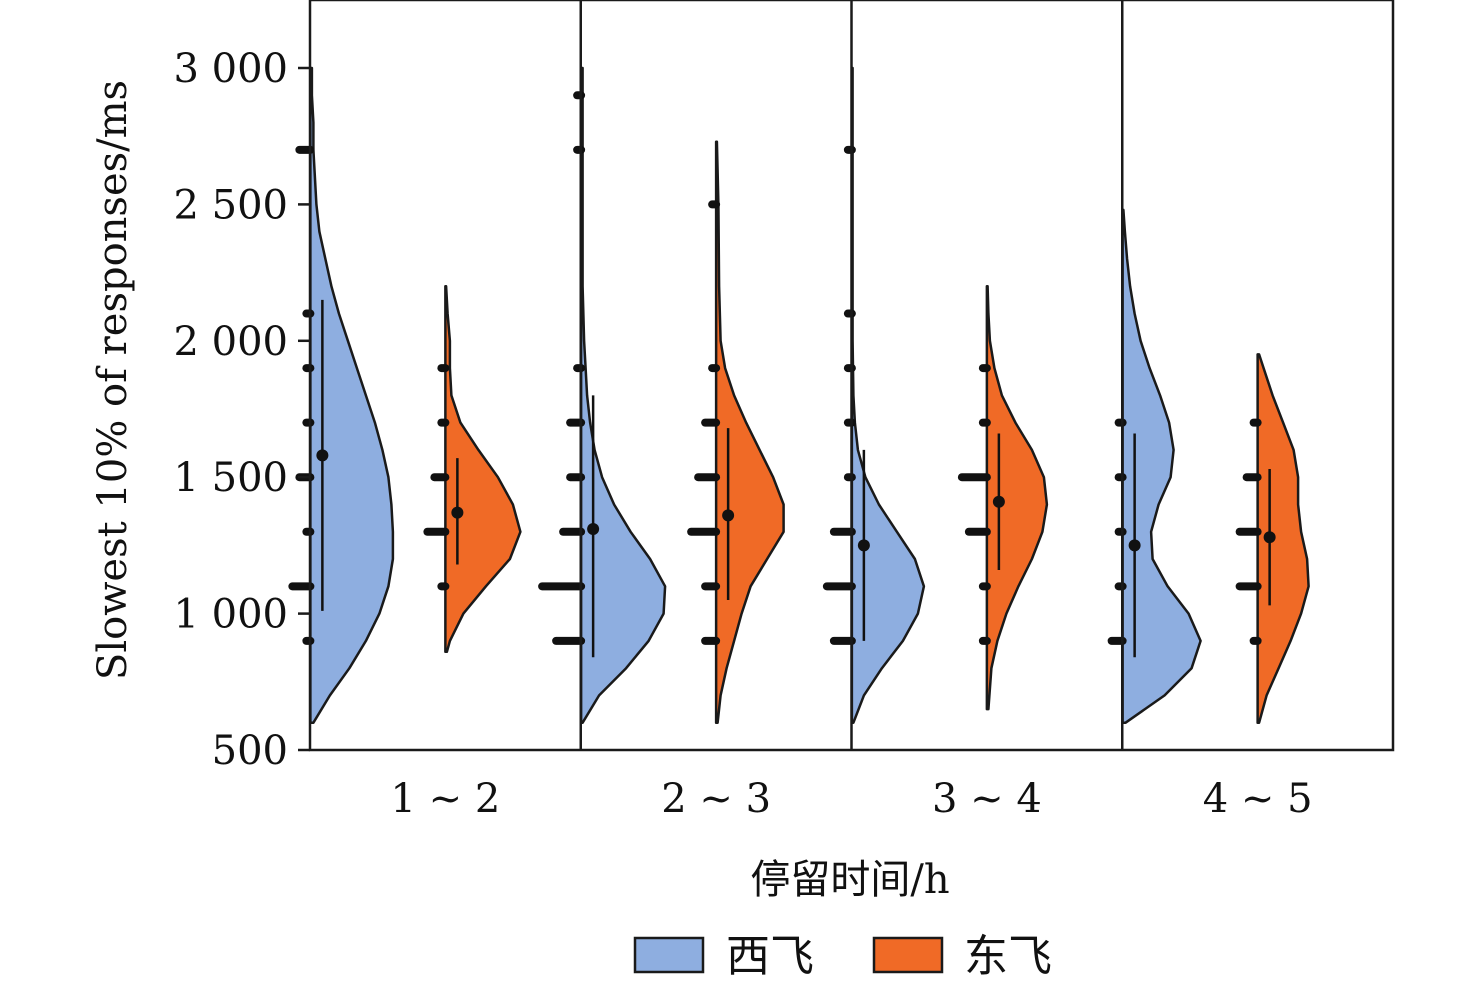  Describe the element at coordinates (770, 956) in the screenshot. I see `legend-label-xifei: 西飞` at that location.